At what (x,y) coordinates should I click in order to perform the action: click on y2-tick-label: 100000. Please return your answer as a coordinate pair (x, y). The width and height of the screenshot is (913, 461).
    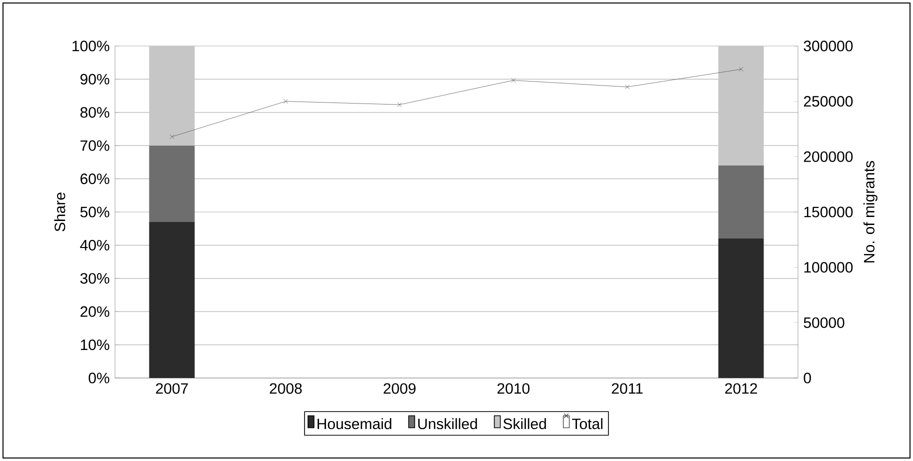
    Looking at the image, I should click on (828, 267).